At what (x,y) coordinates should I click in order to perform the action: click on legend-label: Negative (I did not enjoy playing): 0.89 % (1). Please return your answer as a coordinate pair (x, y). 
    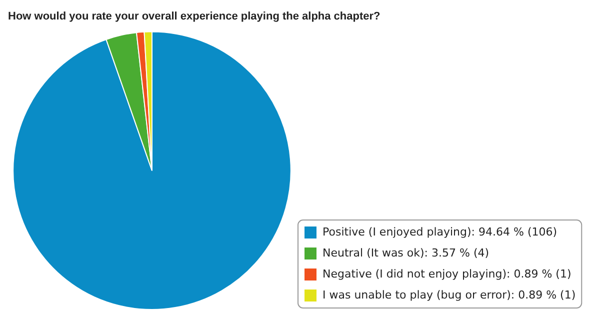
    Looking at the image, I should click on (447, 273).